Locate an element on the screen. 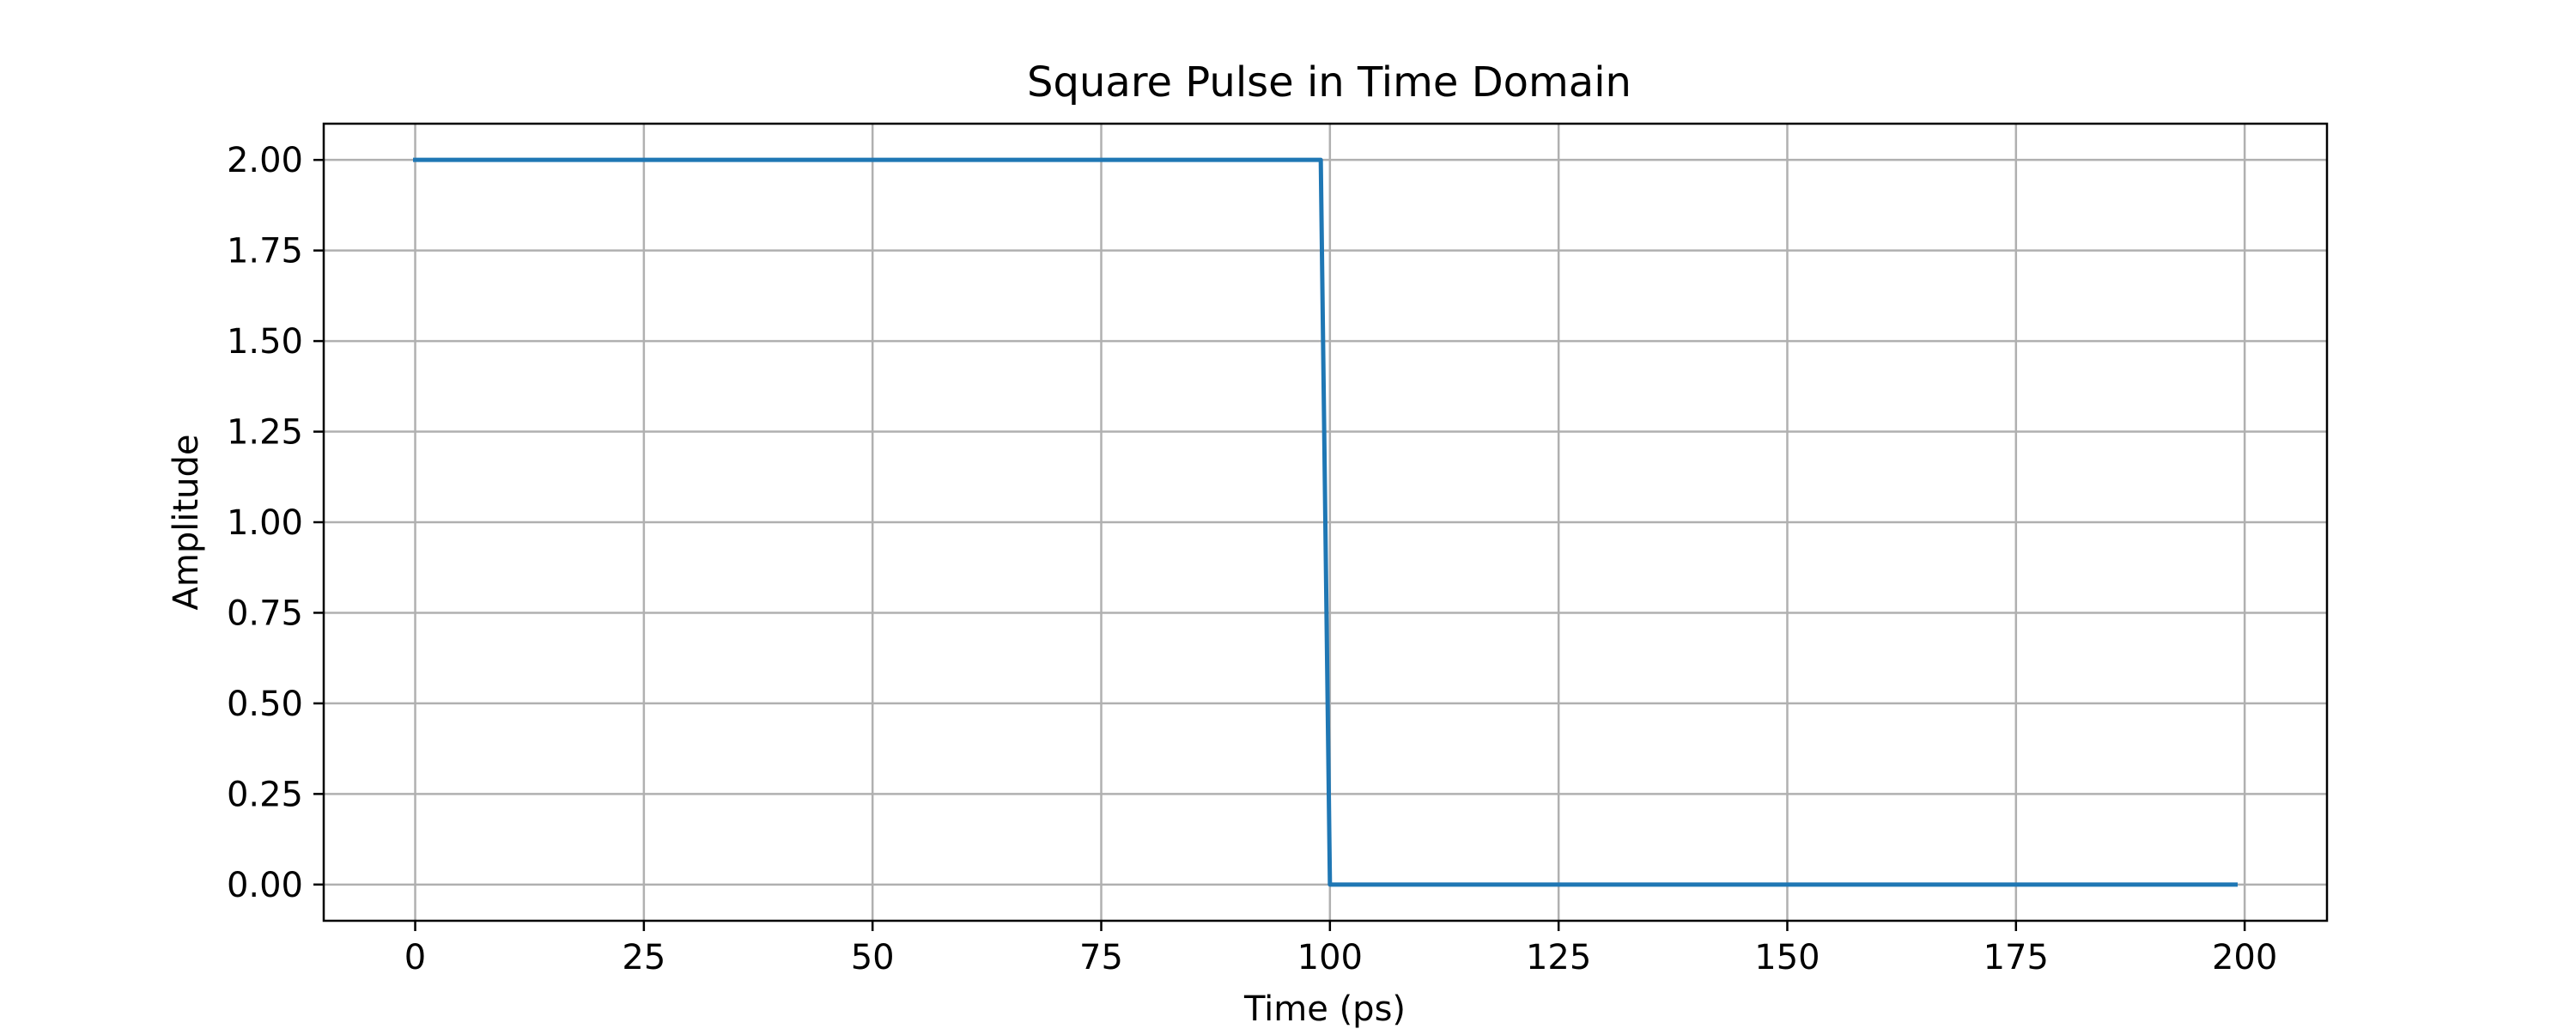 This screenshot has height=1035, width=2576. y-axis: 0.00 0.25 0.50 0.75 1.00 1.25 1.50 1.75 2.00 is located at coordinates (275, 523).